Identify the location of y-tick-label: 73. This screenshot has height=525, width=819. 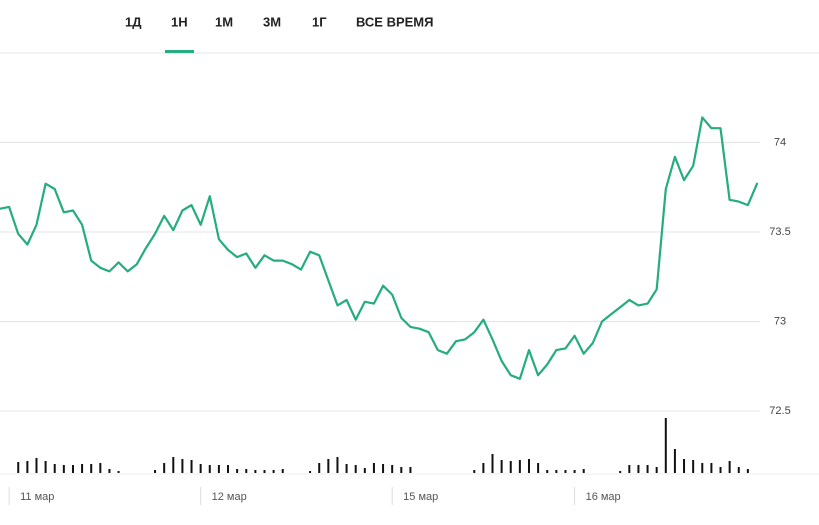
(780, 321).